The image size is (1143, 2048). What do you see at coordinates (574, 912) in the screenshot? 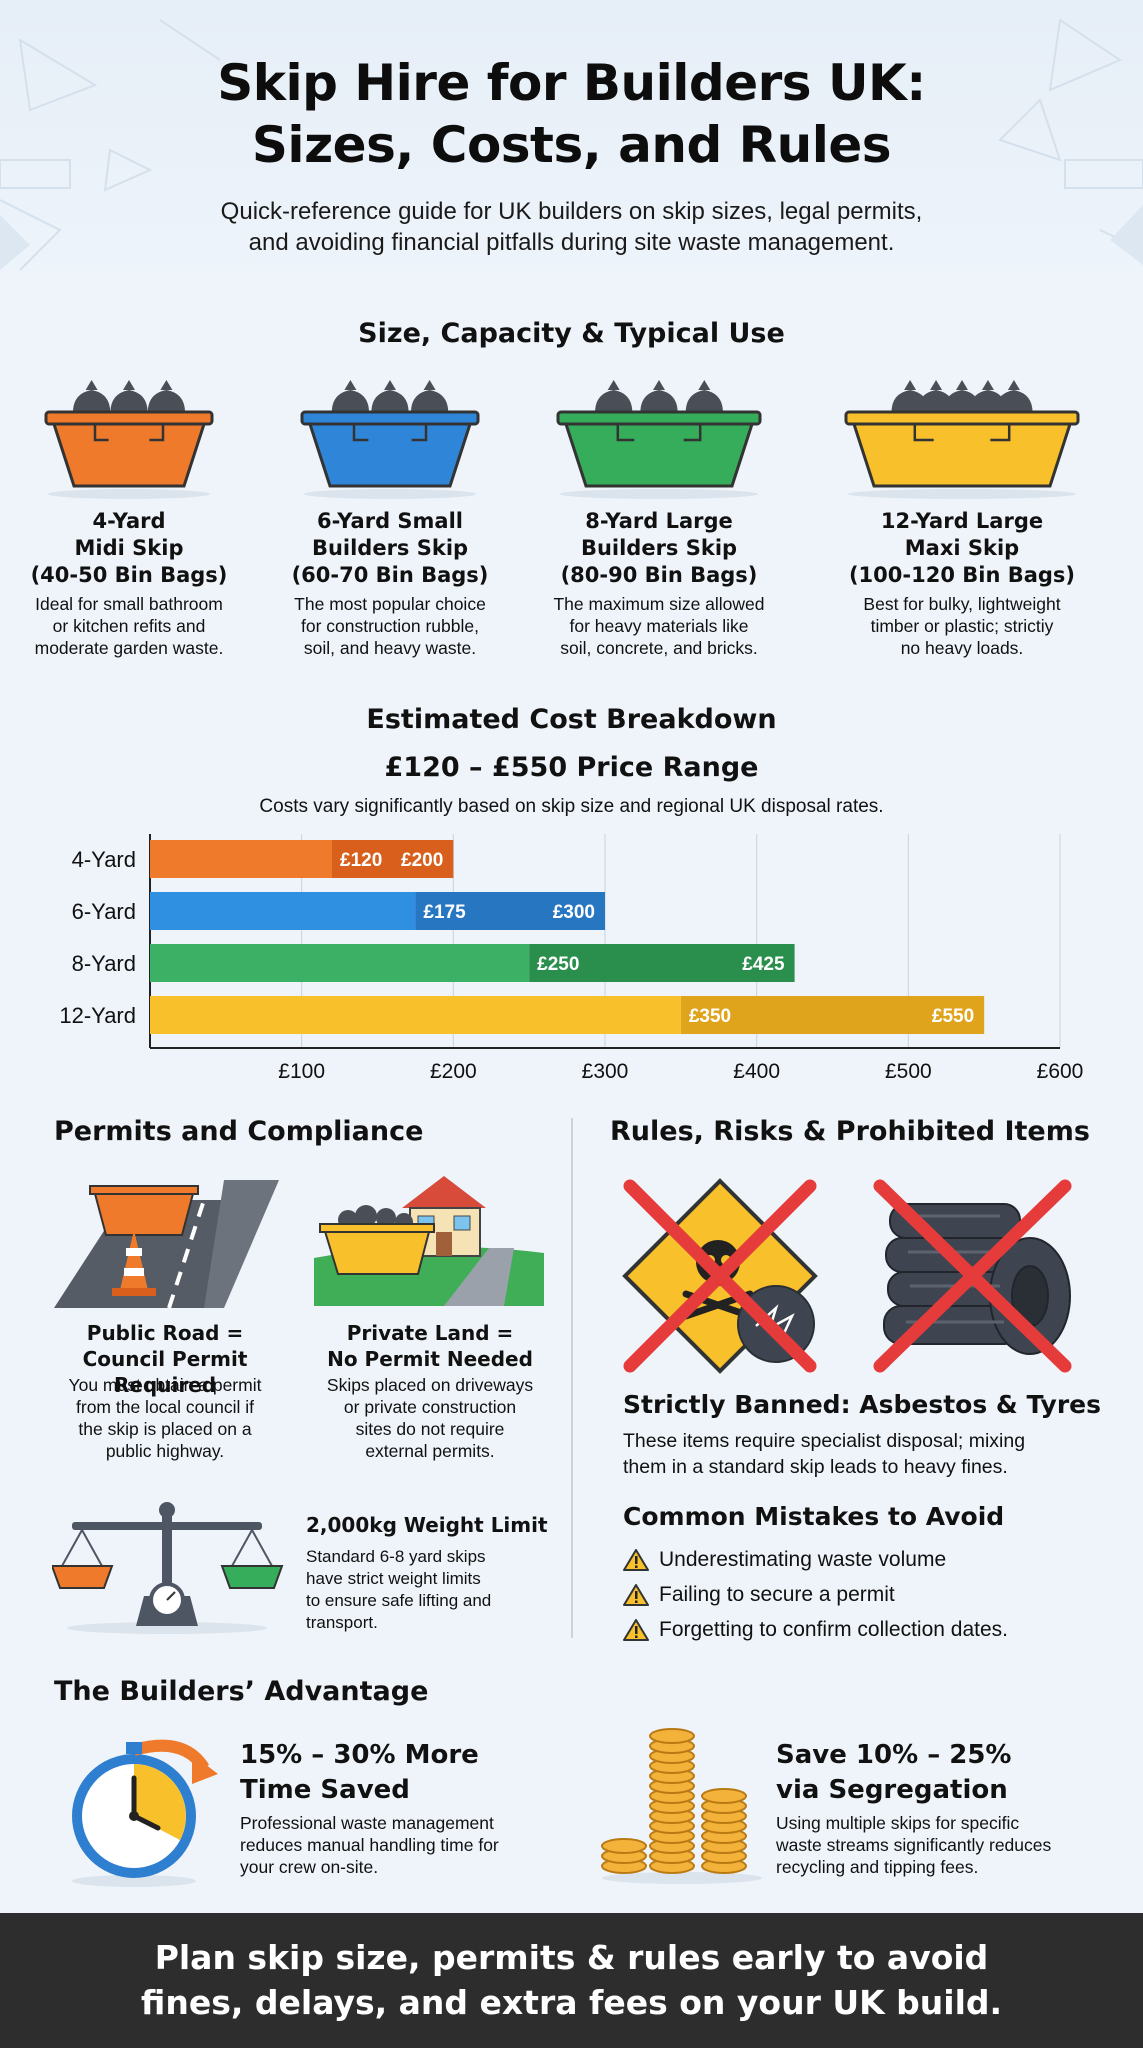
I see `bar-high-label: £300` at bounding box center [574, 912].